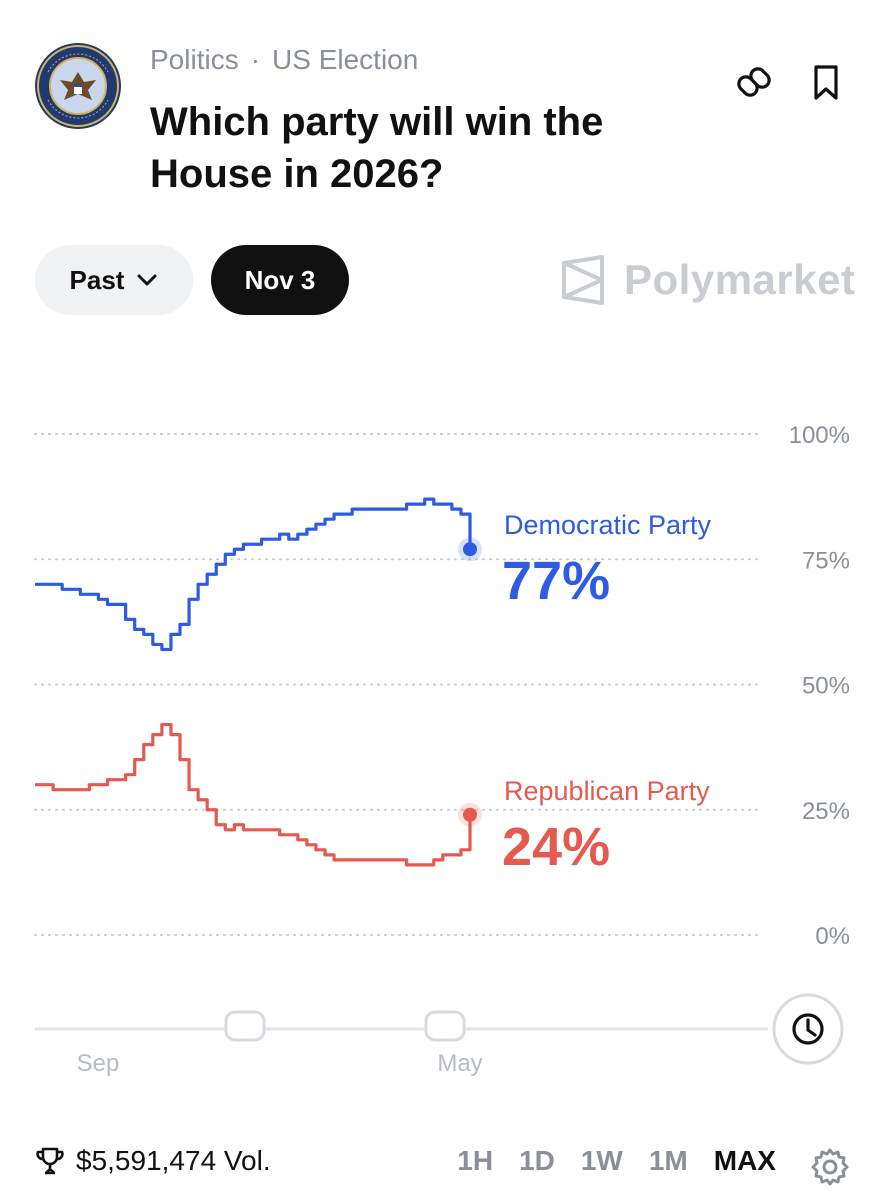  Describe the element at coordinates (583, 280) in the screenshot. I see `polymarket-logo-icon` at that location.